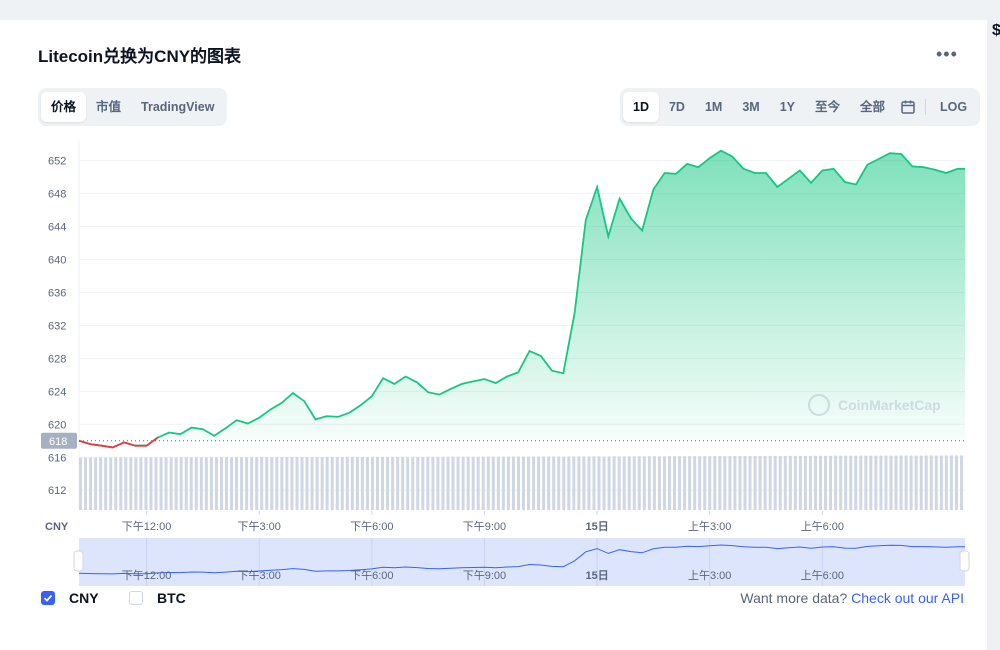 The image size is (1000, 650). Describe the element at coordinates (57, 491) in the screenshot. I see `y-tick-label: 612` at that location.